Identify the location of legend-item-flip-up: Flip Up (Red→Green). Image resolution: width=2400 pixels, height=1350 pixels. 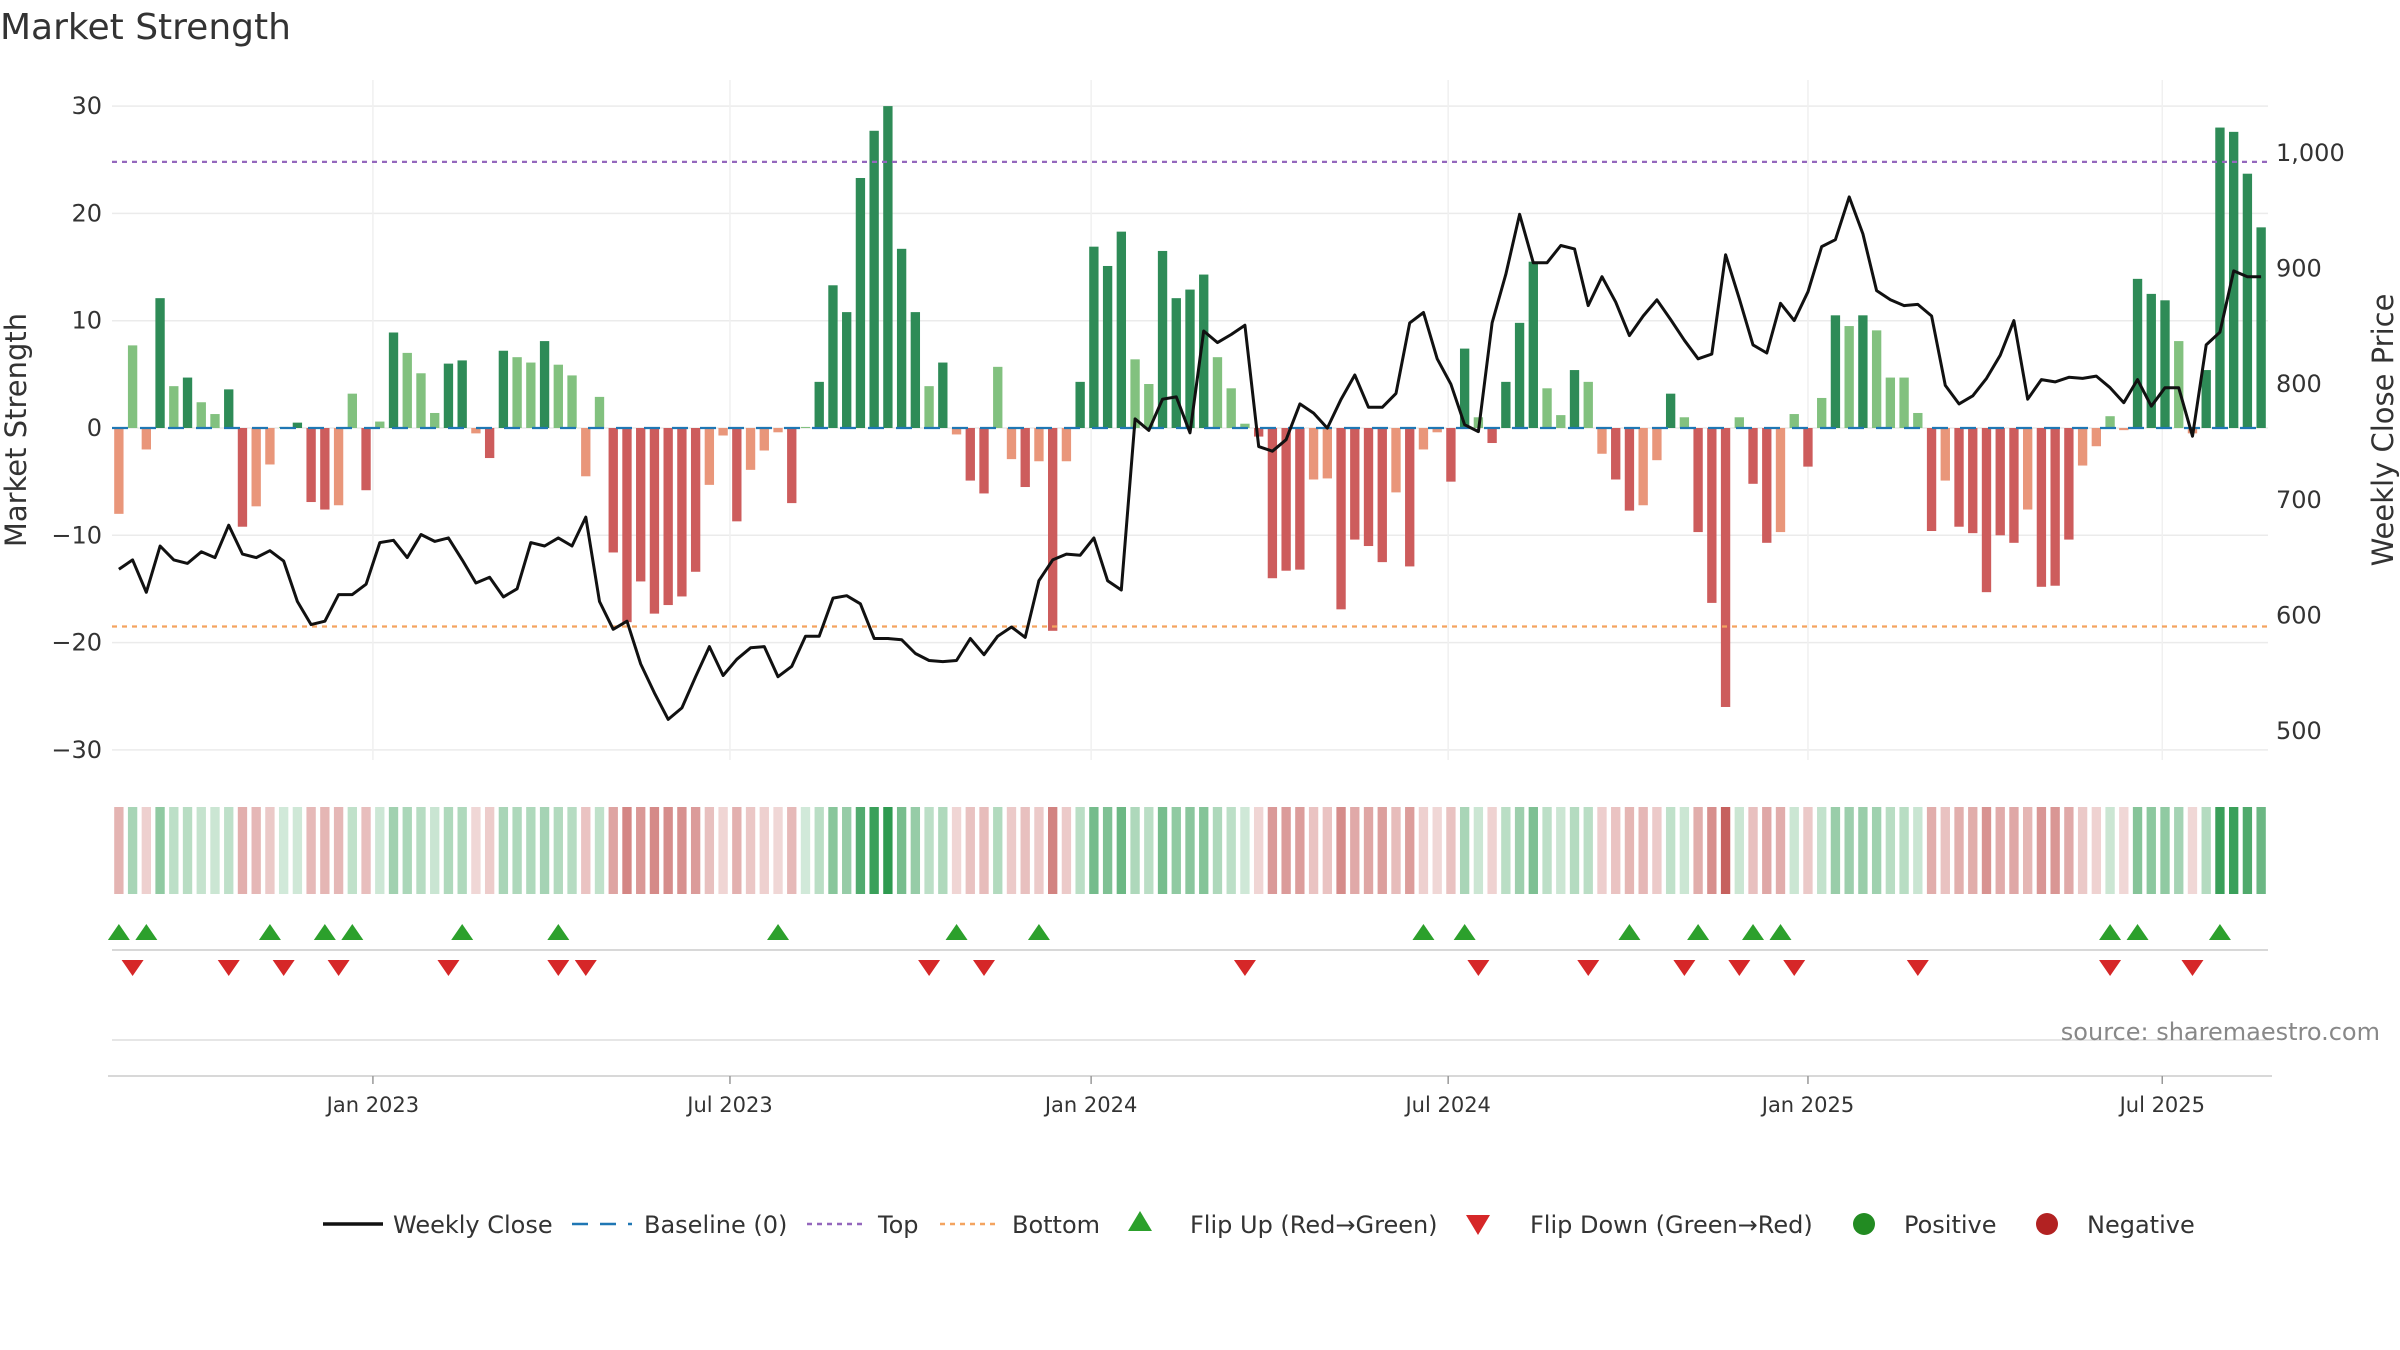
(1283, 1225).